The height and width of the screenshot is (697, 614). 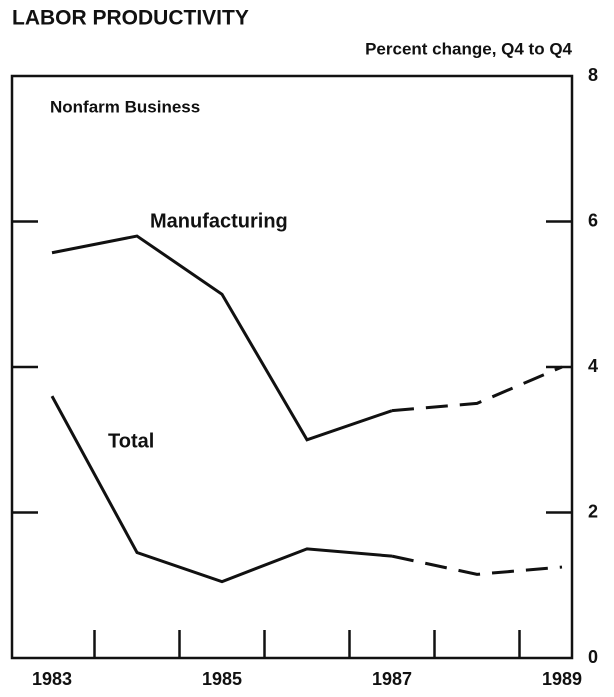 What do you see at coordinates (593, 75) in the screenshot?
I see `y-tick-label: 8` at bounding box center [593, 75].